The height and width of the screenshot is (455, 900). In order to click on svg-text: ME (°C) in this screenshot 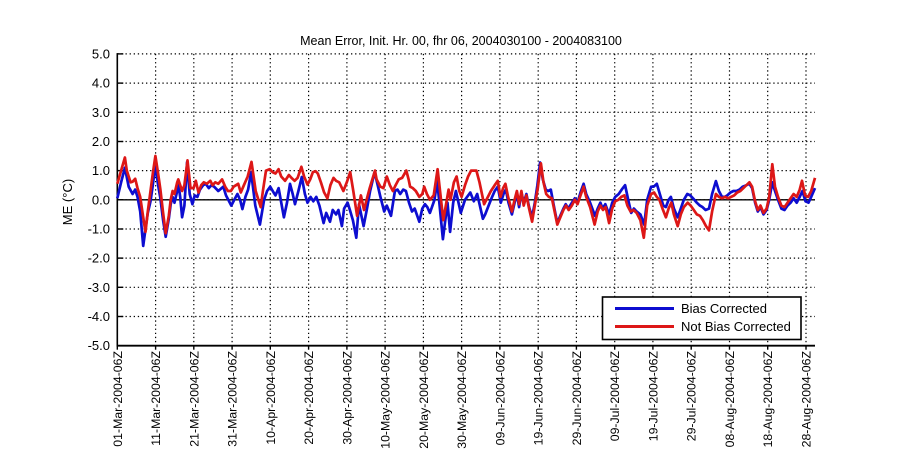, I will do `click(67, 202)`.